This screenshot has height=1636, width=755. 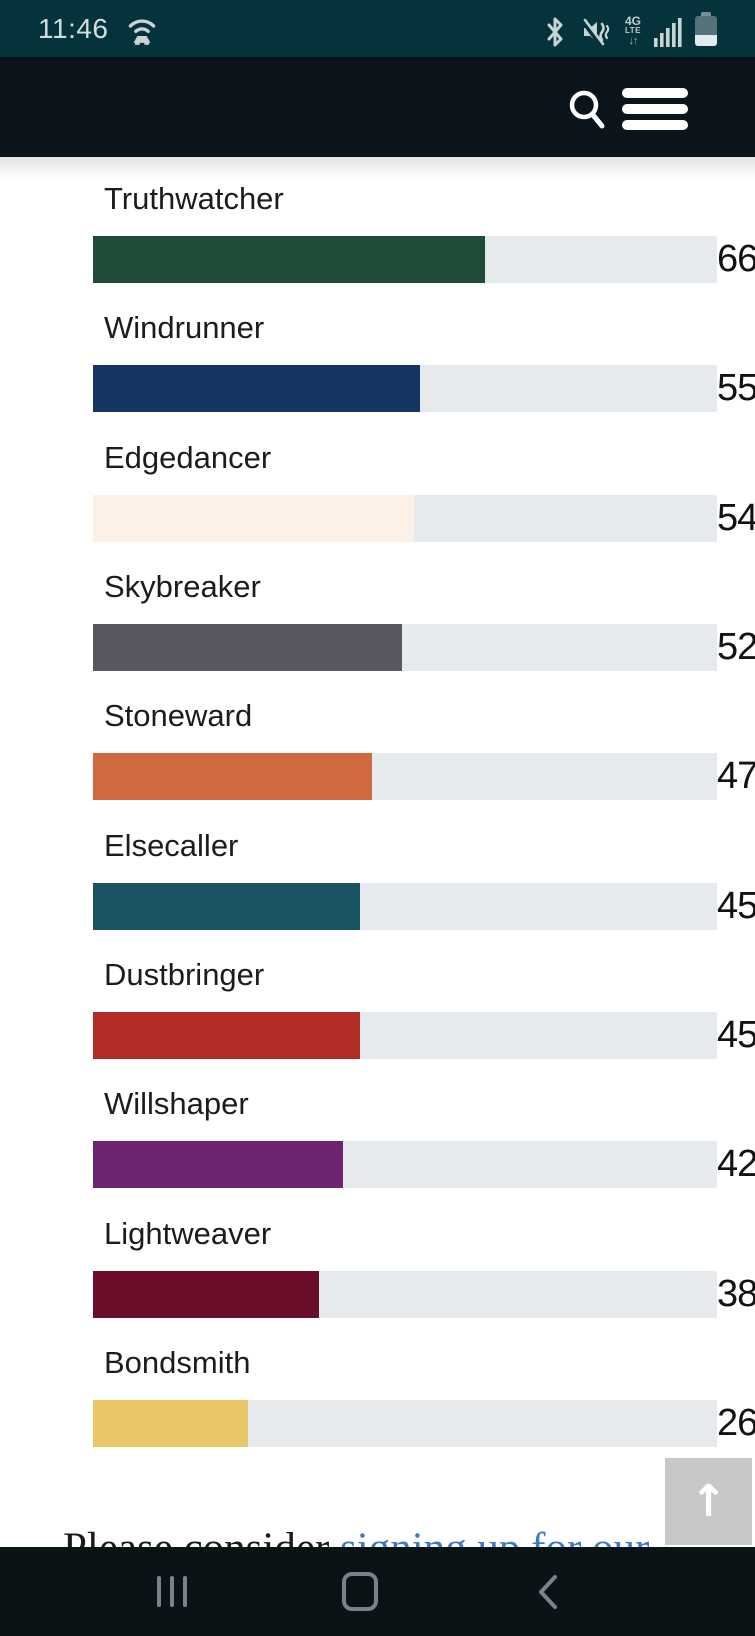 I want to click on bar-label: Bondsmith, so click(x=177, y=1362).